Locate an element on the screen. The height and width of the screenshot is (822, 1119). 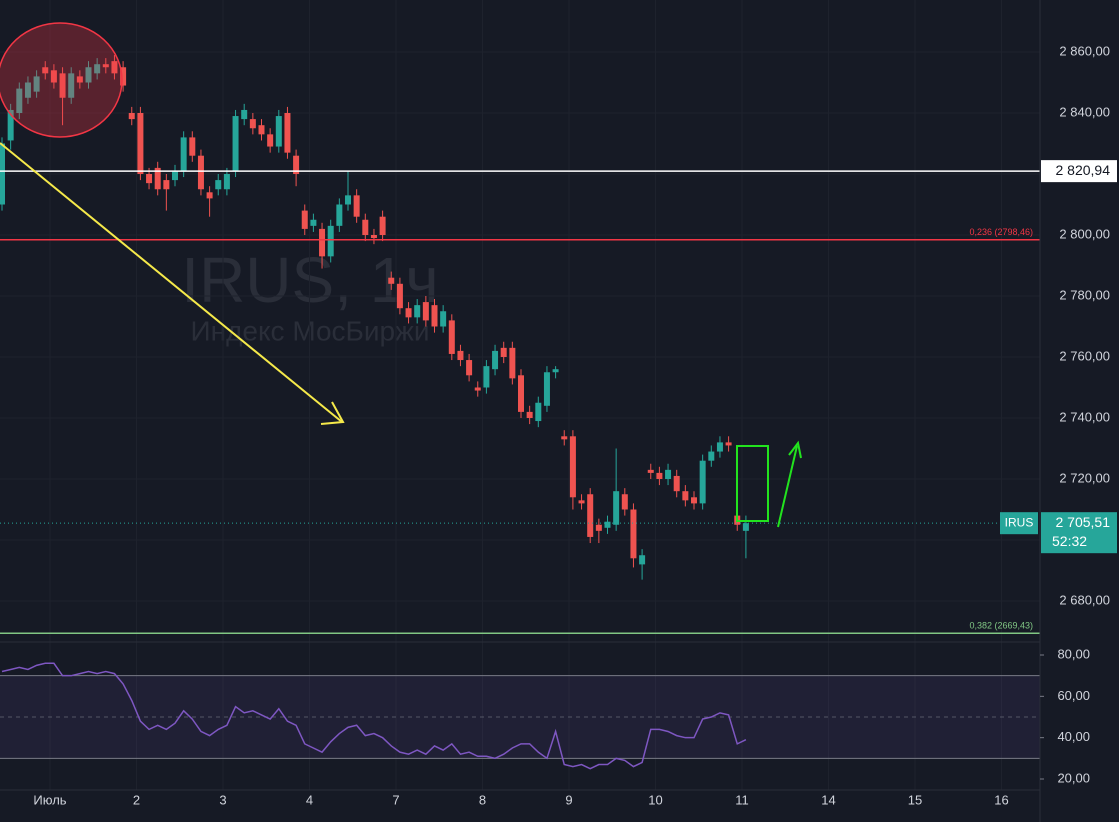
x-tick-label: 14 is located at coordinates (828, 799).